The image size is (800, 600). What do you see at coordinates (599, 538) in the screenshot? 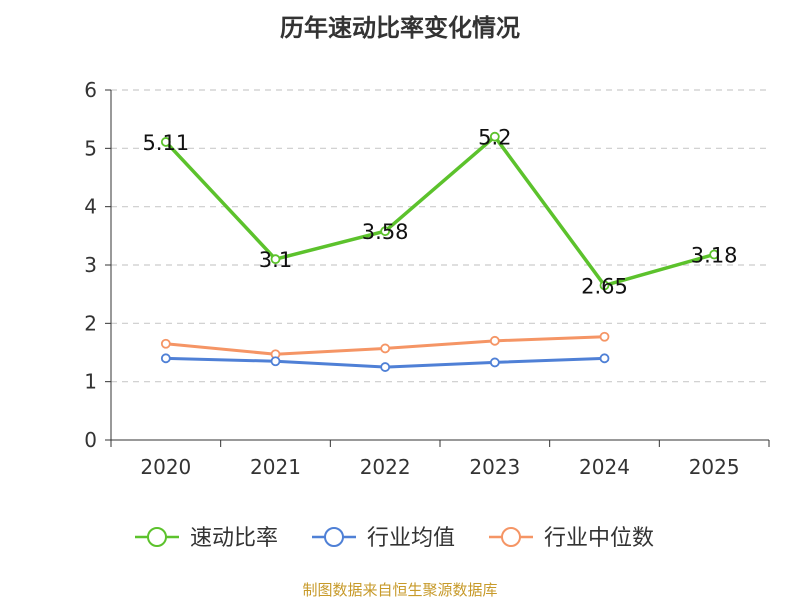
I see `legend-label: 行业中位数` at bounding box center [599, 538].